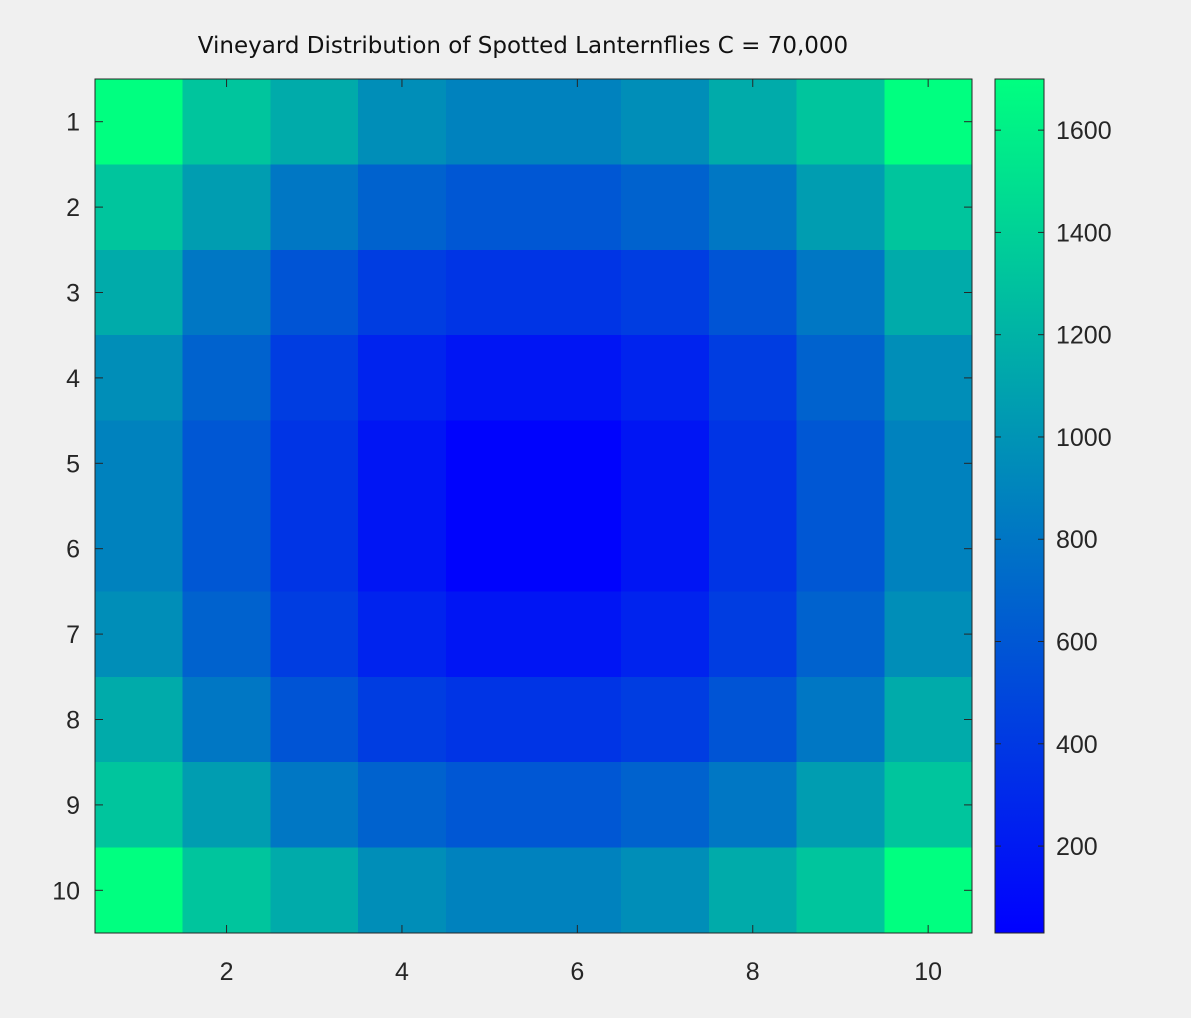 The width and height of the screenshot is (1191, 1018). I want to click on y-tick-label: 8, so click(73, 721).